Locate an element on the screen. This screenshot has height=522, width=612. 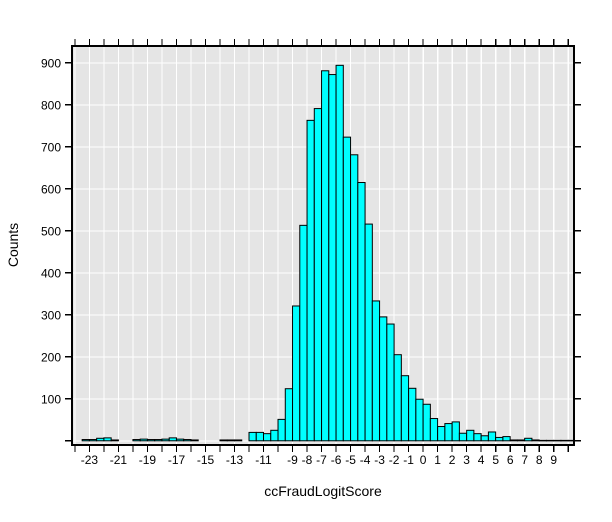
y-axis-tick-labels: 100 200 300 400 500 600 700 800 900 is located at coordinates (51, 231).